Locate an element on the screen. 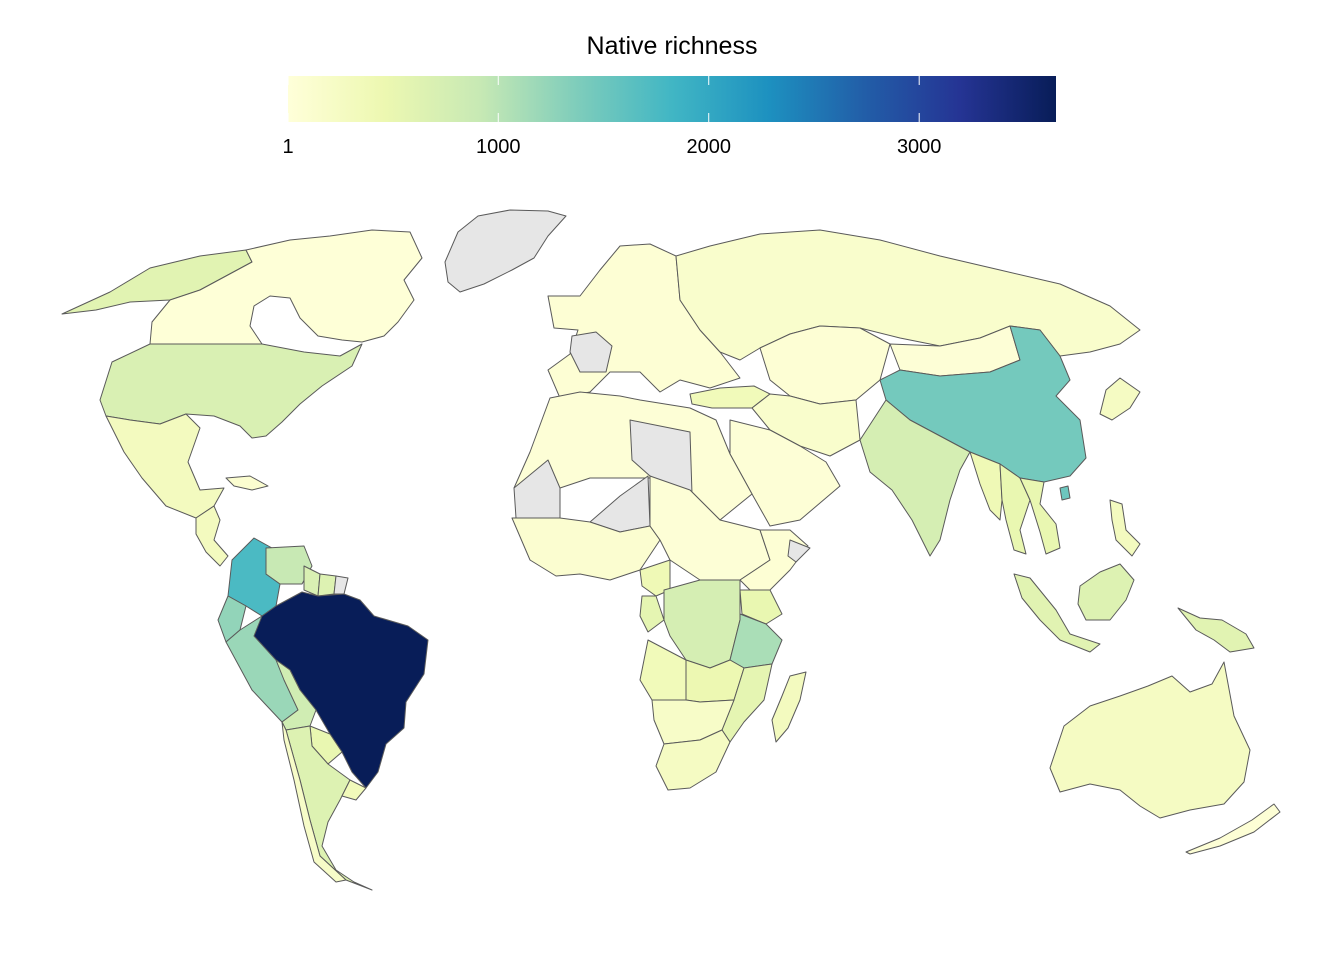  region-niger is located at coordinates (620, 504).